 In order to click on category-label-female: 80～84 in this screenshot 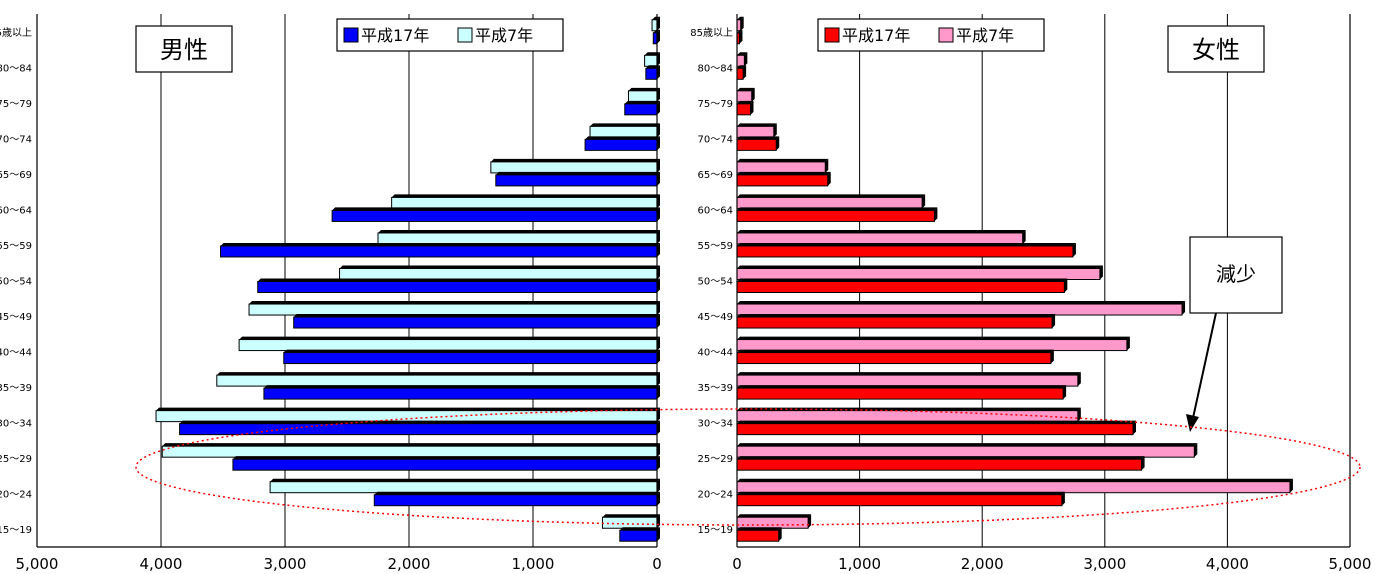, I will do `click(715, 68)`.